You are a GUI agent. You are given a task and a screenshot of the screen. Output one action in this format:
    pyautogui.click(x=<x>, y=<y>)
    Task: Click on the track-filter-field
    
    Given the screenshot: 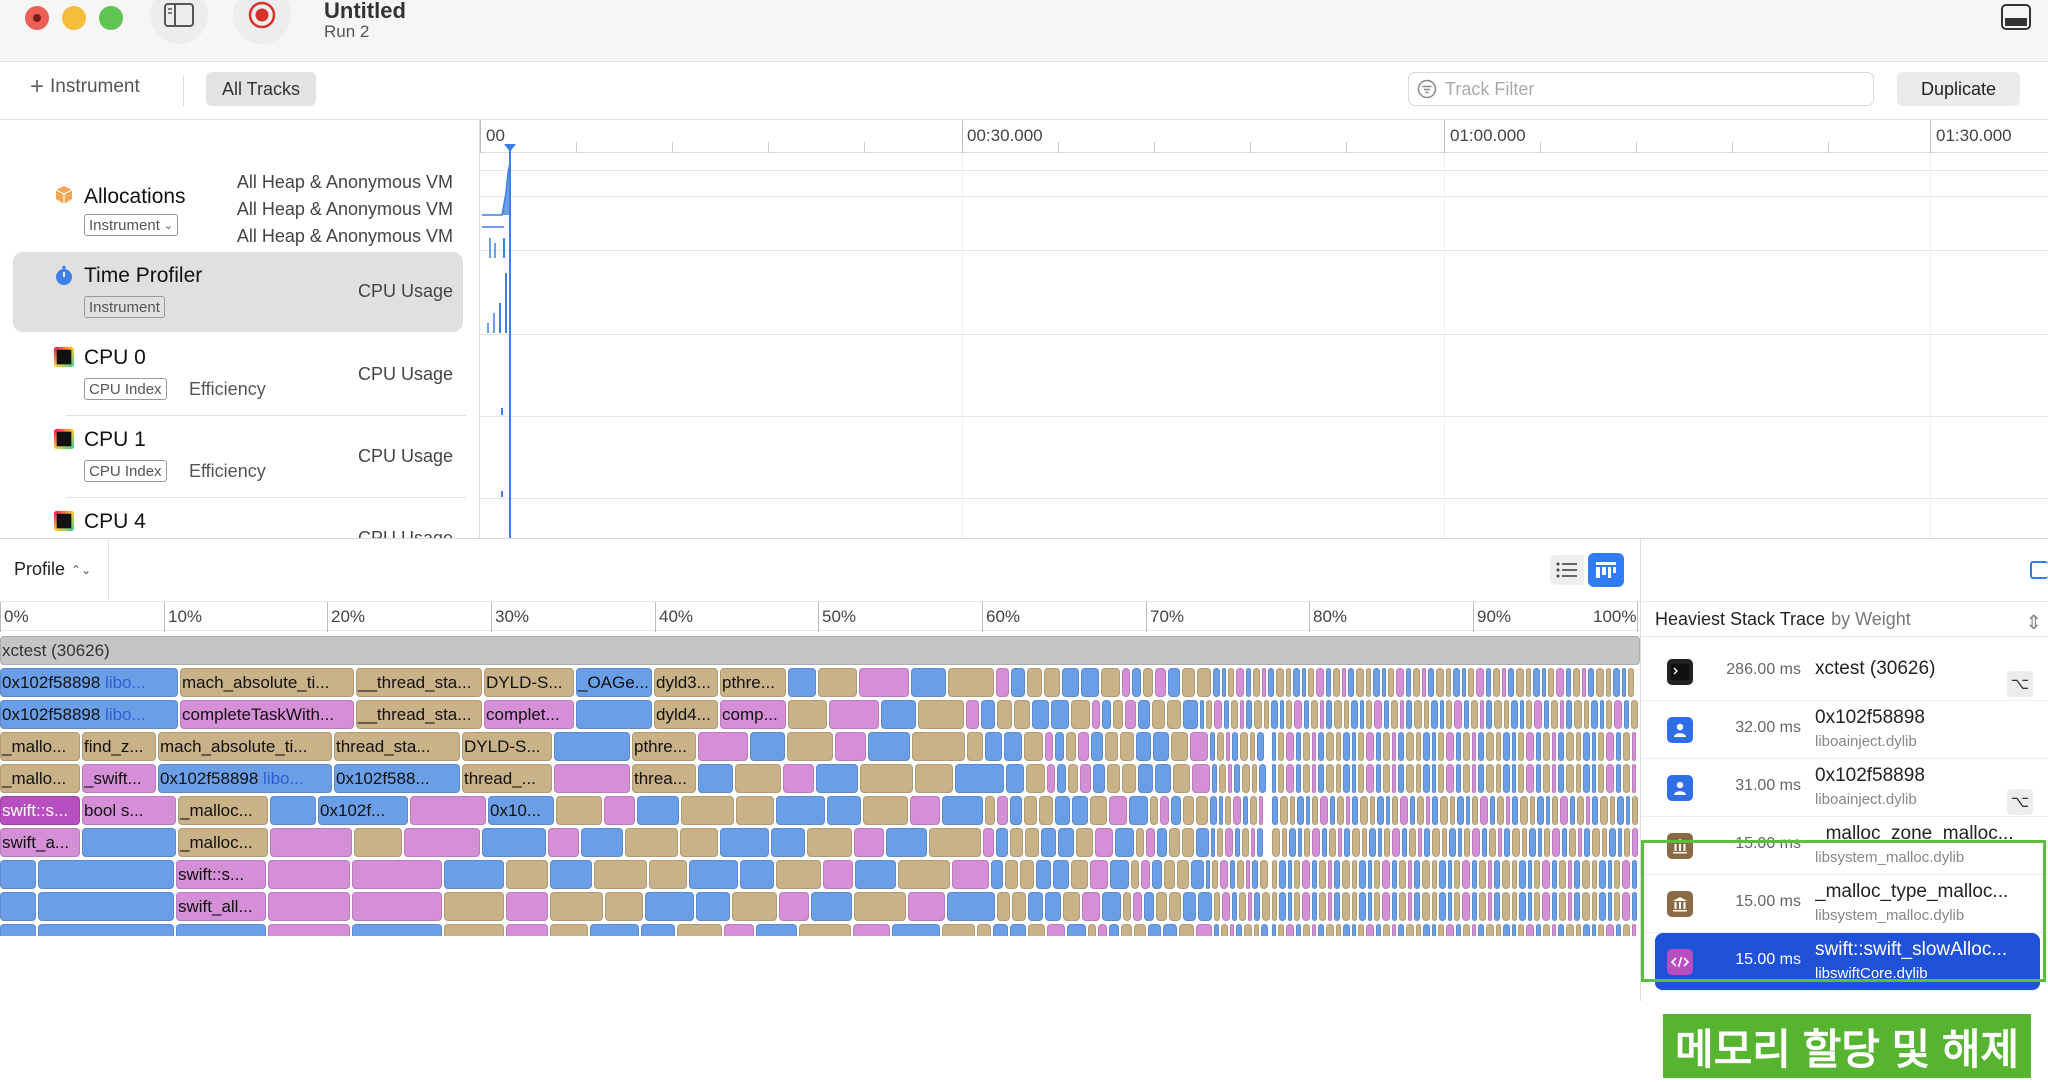 What is the action you would take?
    pyautogui.click(x=1641, y=89)
    